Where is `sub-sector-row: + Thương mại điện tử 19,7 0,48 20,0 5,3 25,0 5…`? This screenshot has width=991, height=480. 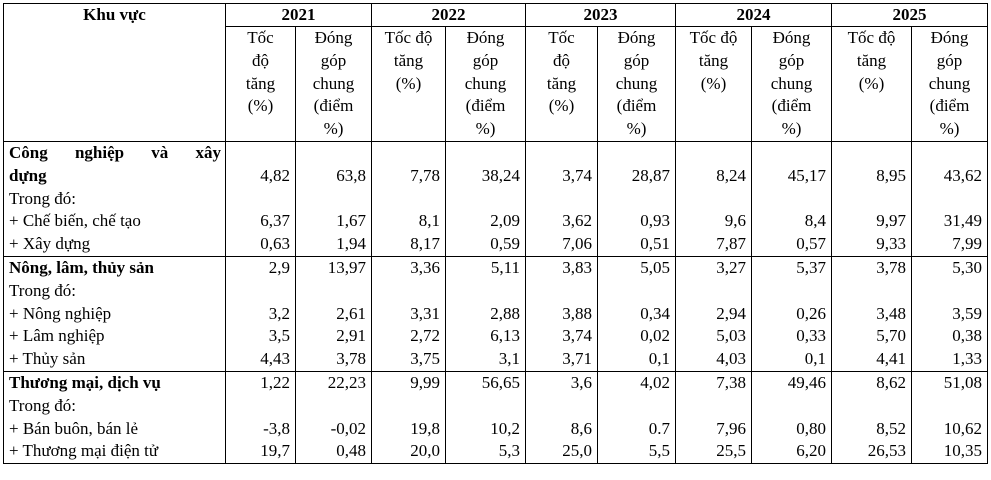
sub-sector-row: + Thương mại điện tử 19,7 0,48 20,0 5,3 25,0 5… is located at coordinates (495, 452).